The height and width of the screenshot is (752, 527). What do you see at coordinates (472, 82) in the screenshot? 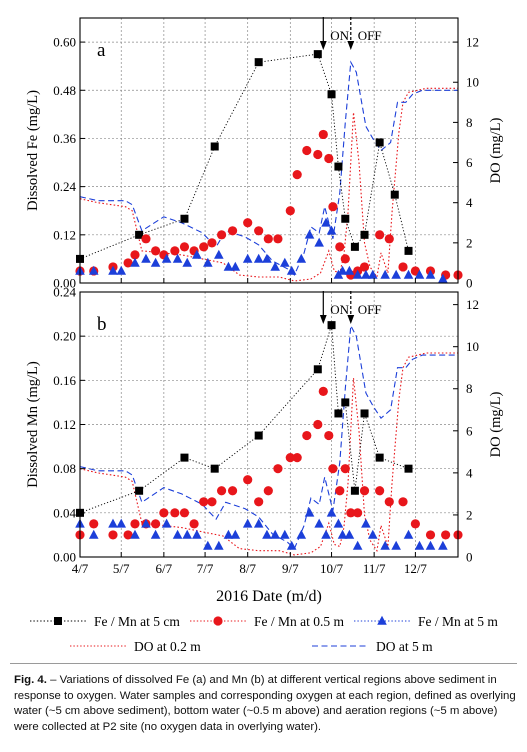
I see `panel-a-y2tick-label: 10` at bounding box center [472, 82].